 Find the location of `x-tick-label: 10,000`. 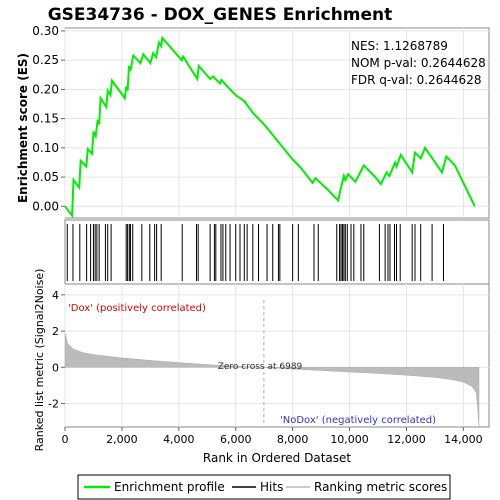

x-tick-label: 10,000 is located at coordinates (349, 439).